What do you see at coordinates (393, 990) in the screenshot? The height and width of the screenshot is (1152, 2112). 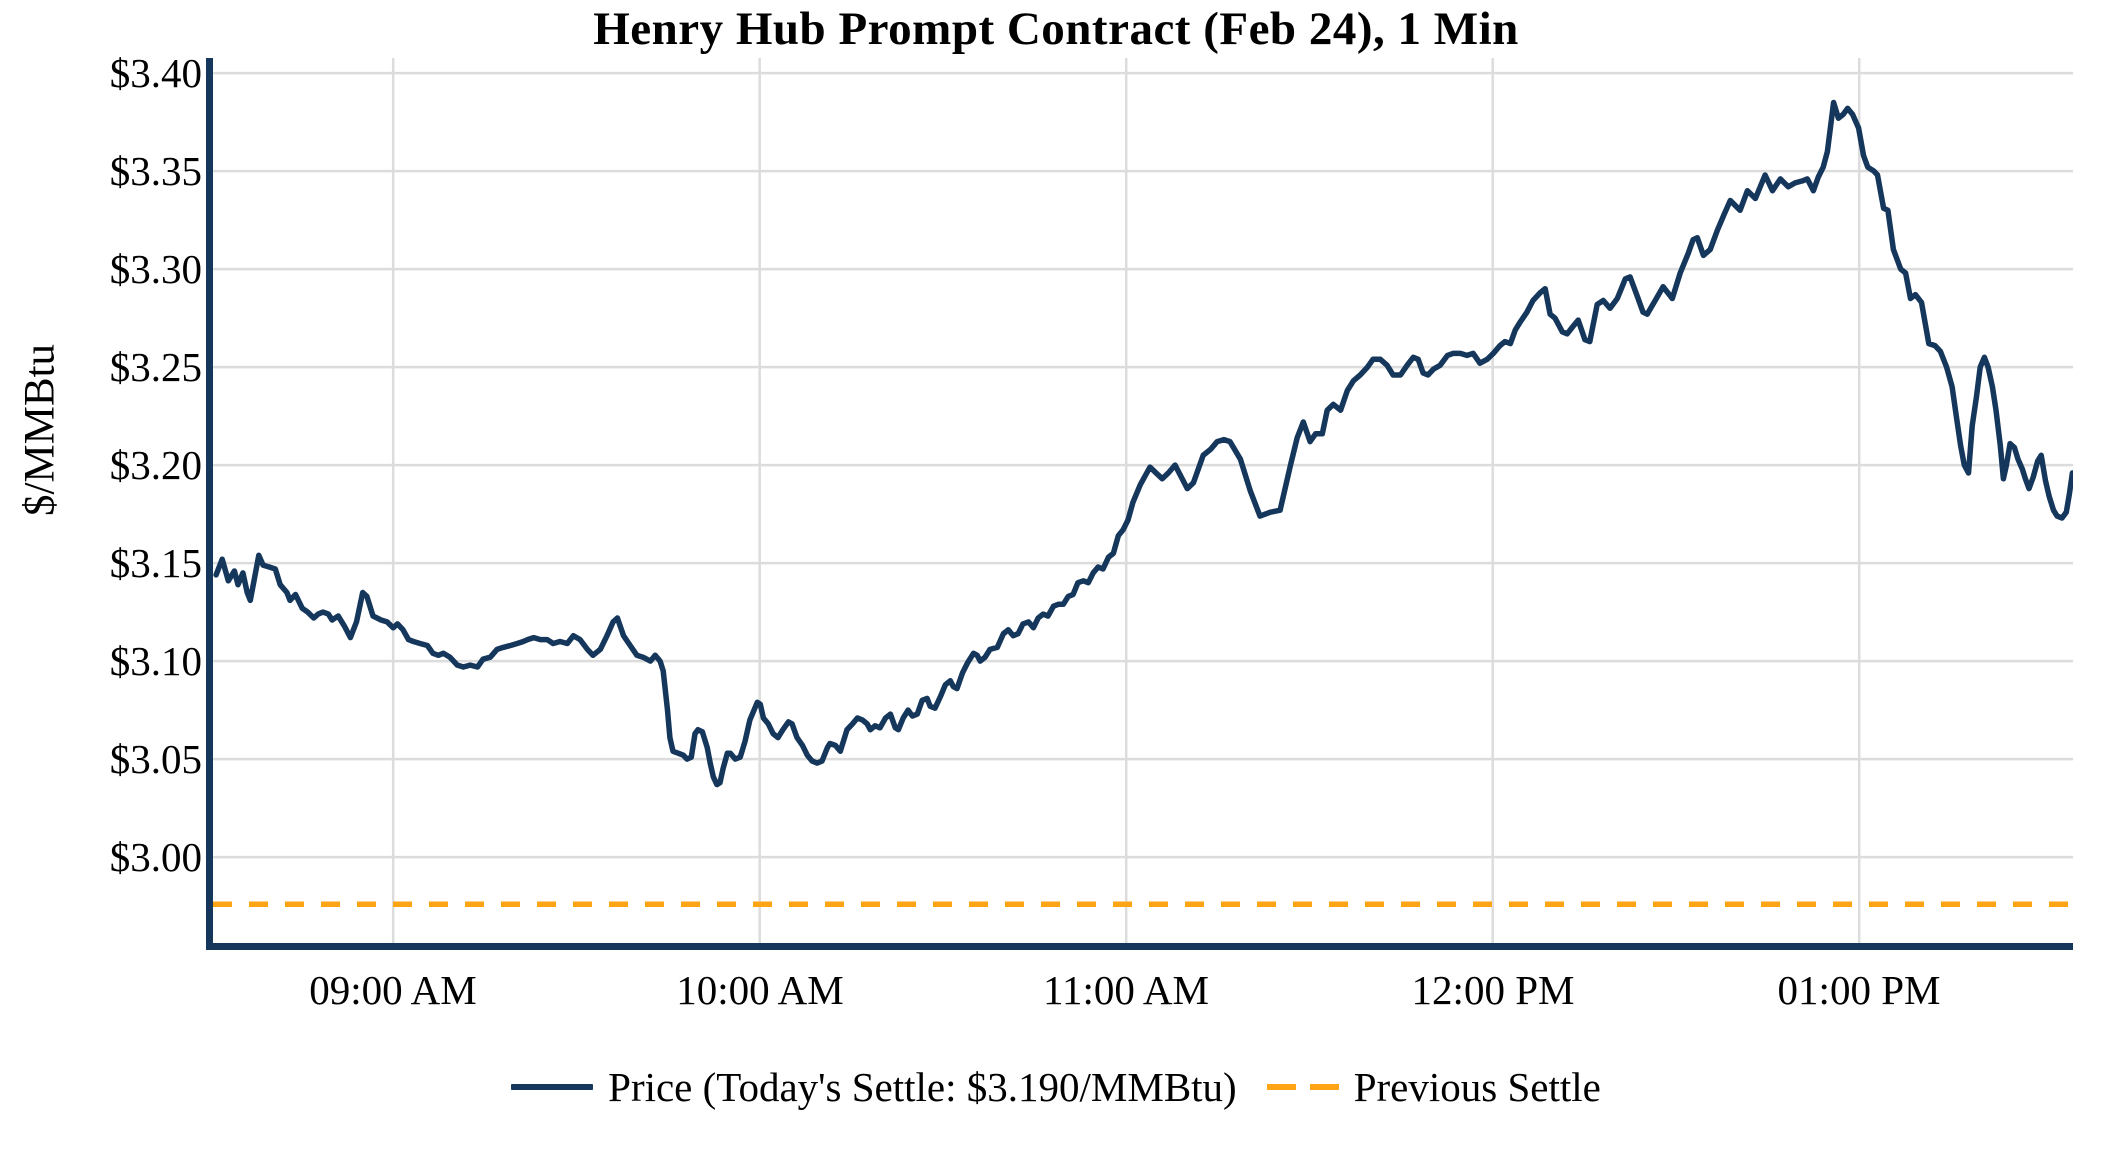 I see `x-tick-label: 09:00 AM` at bounding box center [393, 990].